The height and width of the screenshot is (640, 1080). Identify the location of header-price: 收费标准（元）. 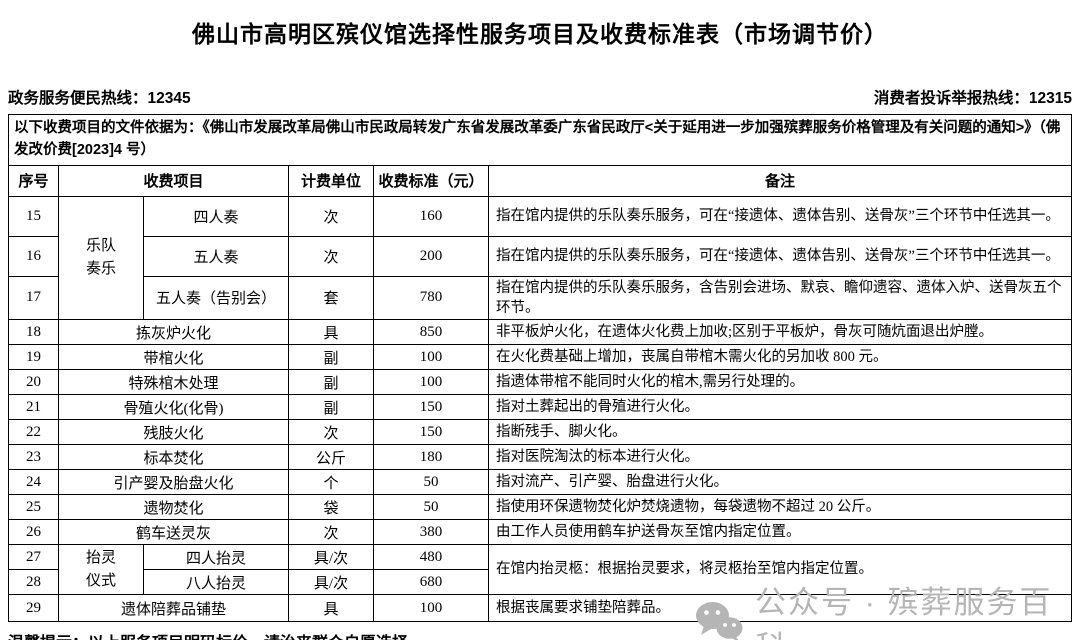
(431, 180).